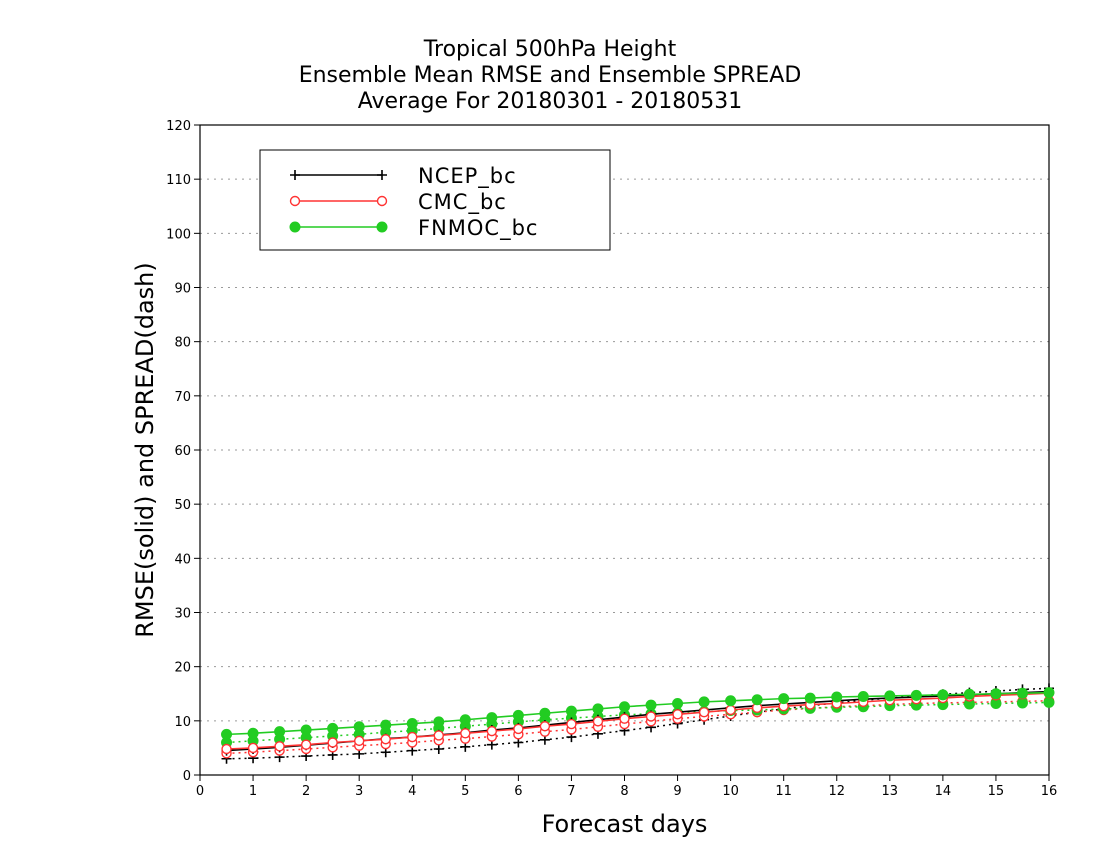 This screenshot has width=1100, height=850. I want to click on chart-title-line-2: Ensemble Mean RMSE and Ensemble SPREAD, so click(550, 75).